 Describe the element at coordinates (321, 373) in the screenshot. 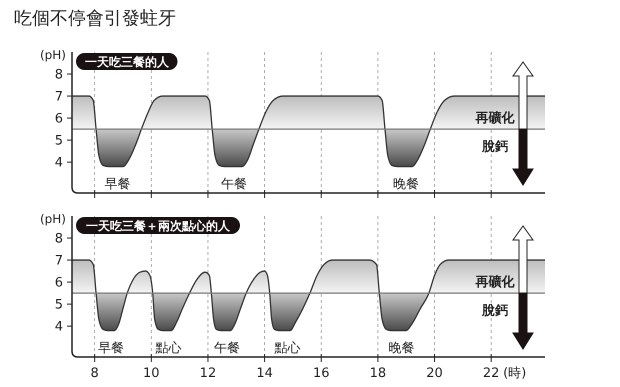

I see `x-tick-label: 16` at that location.